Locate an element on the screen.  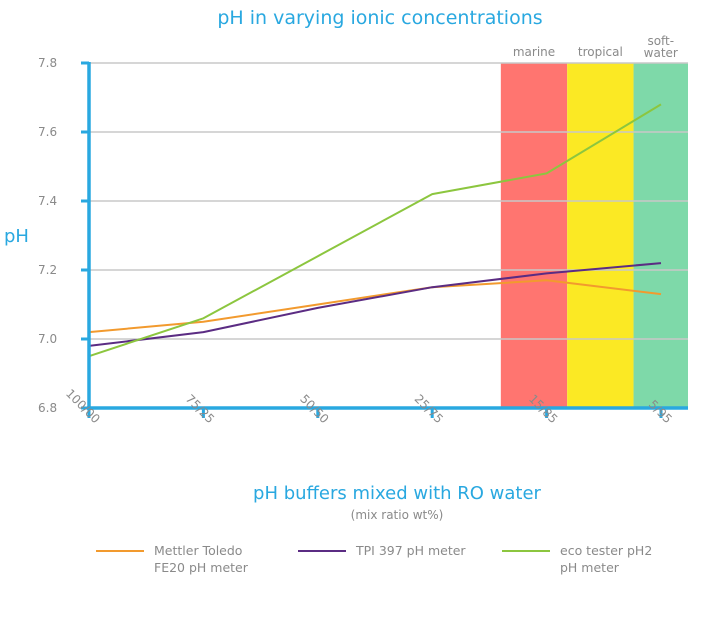
chart-title: pH in varying ionic concentrations is located at coordinates (379, 18).